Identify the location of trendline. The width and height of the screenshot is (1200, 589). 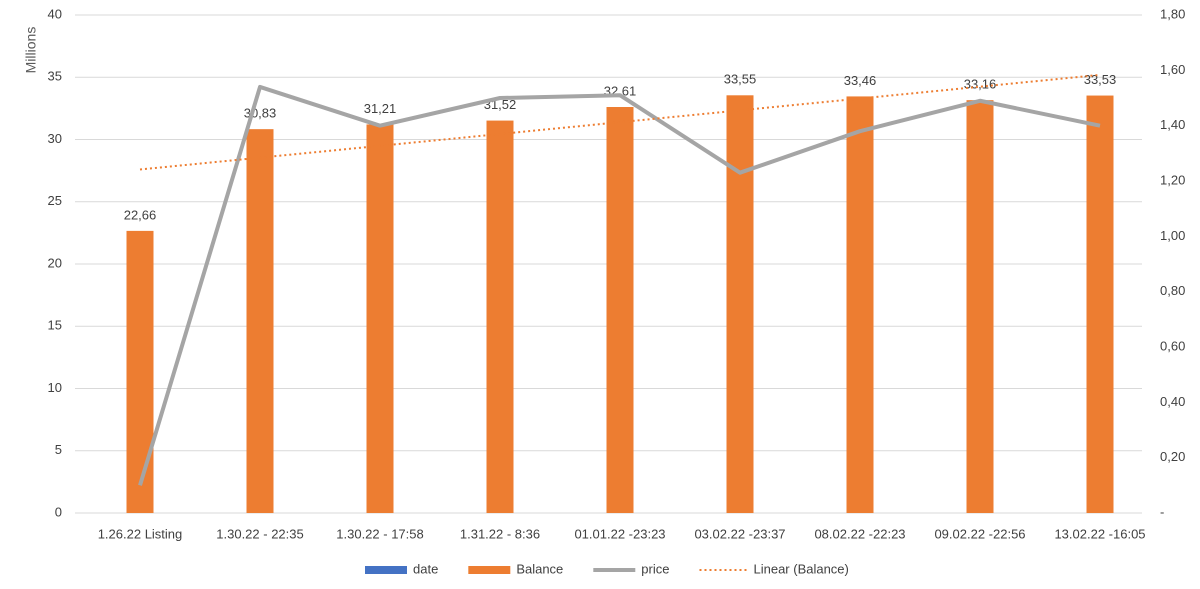
(620, 122).